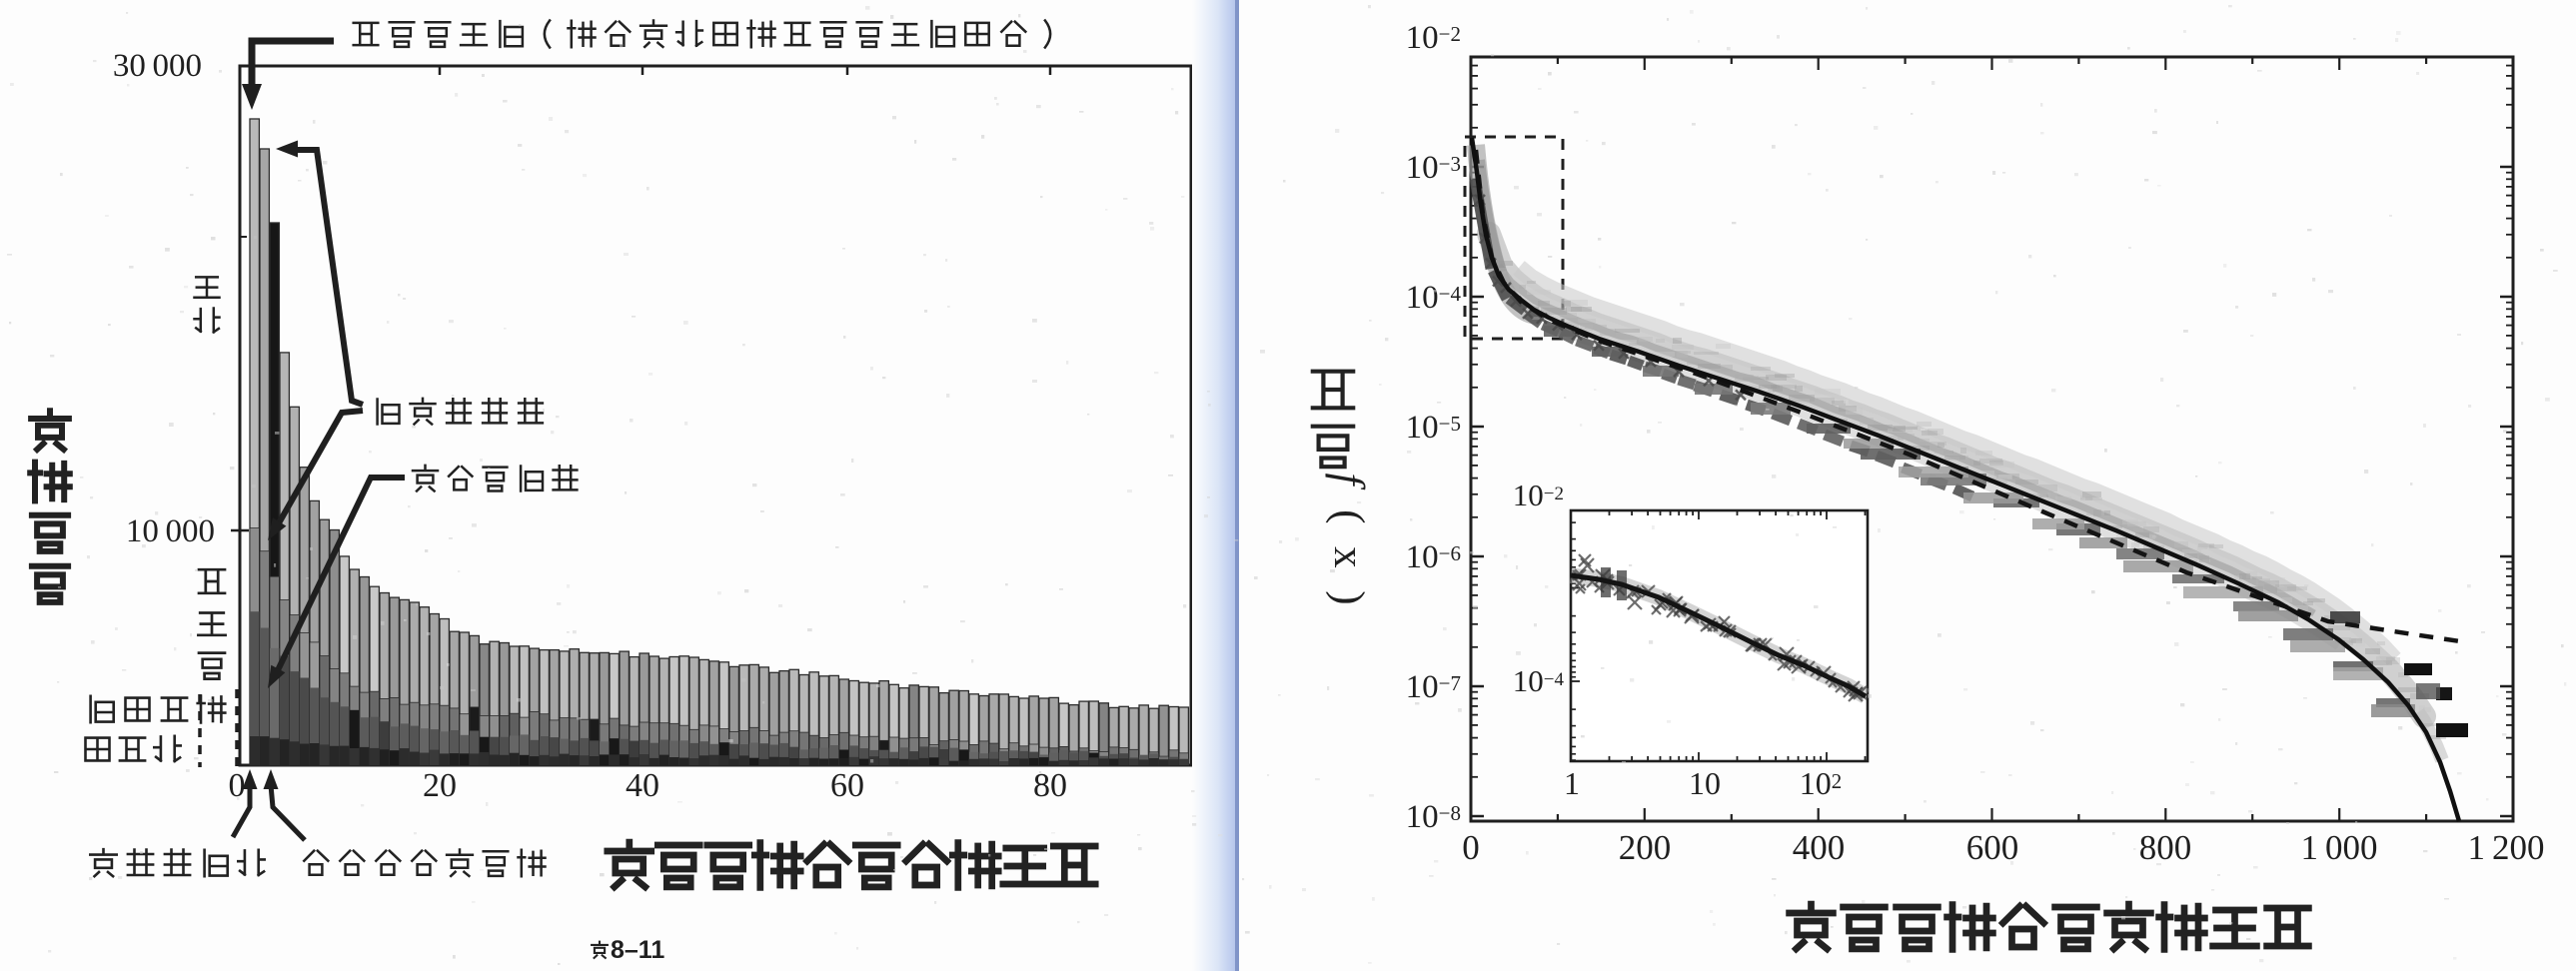  I want to click on svg-text: 200, so click(1645, 847).